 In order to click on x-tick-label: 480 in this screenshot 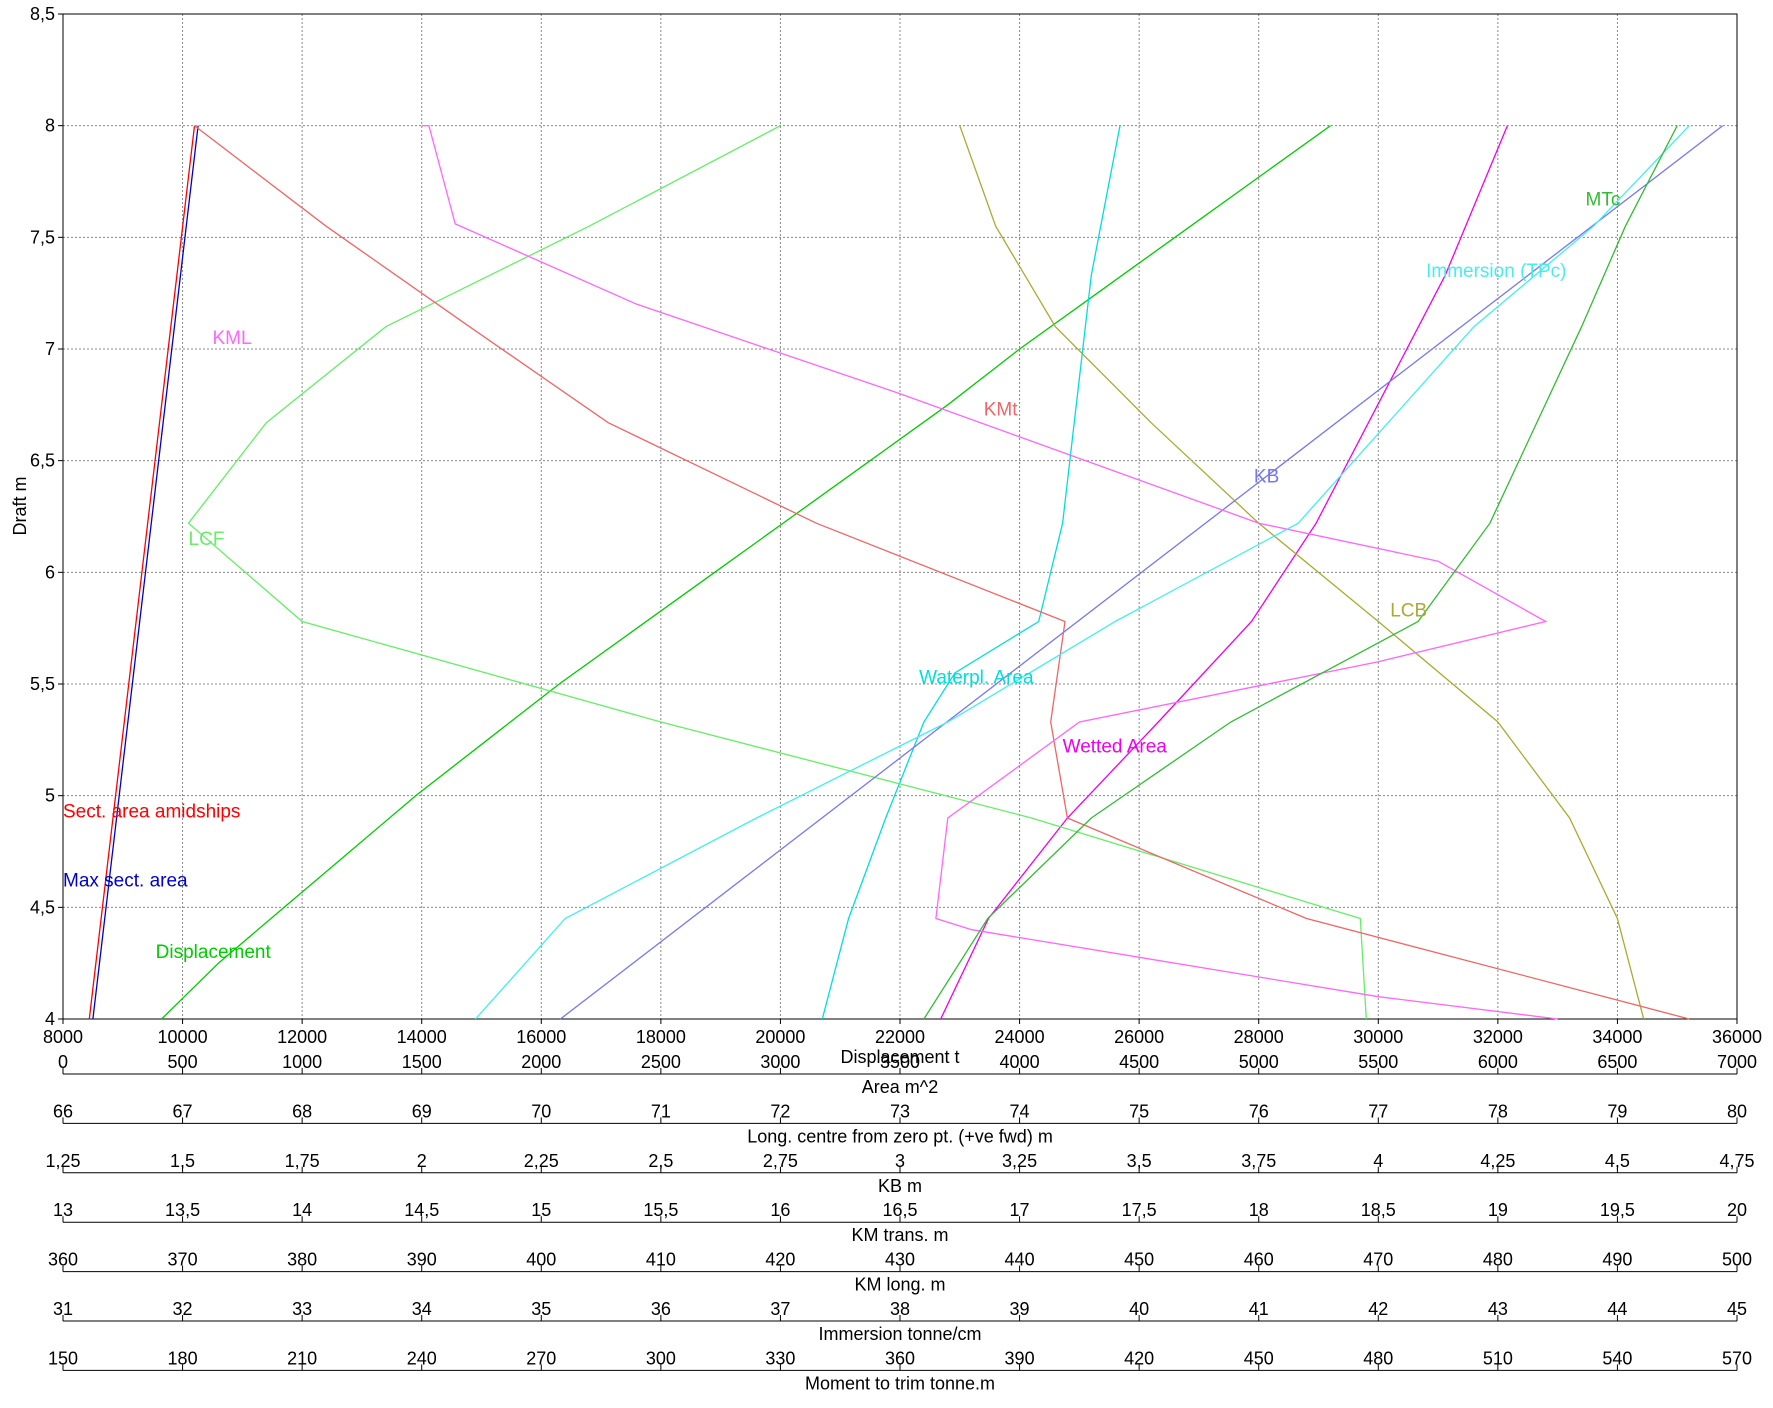, I will do `click(1378, 1358)`.